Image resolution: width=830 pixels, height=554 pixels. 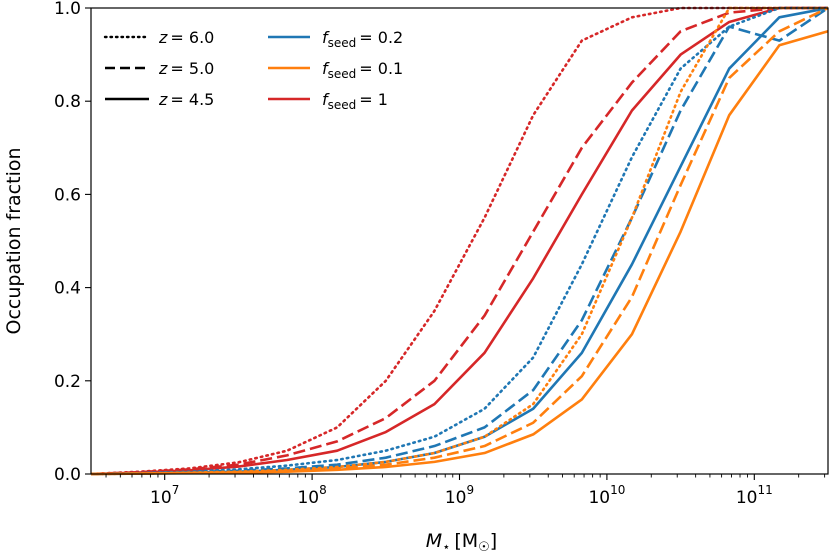 I want to click on legend-label-value: = 0.1, so click(x=381, y=68).